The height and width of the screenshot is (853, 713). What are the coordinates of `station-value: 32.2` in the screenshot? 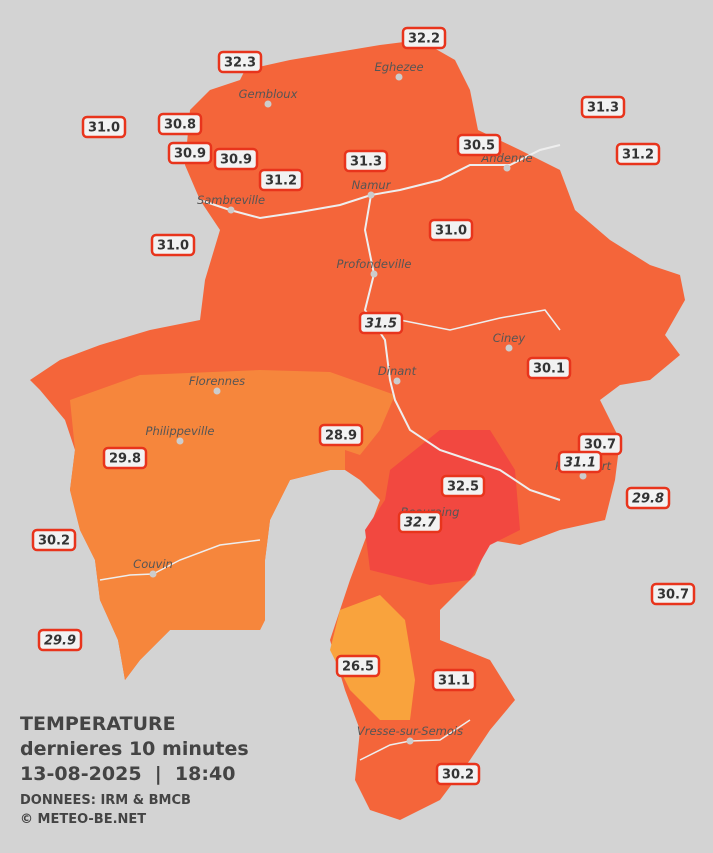 It's located at (424, 39).